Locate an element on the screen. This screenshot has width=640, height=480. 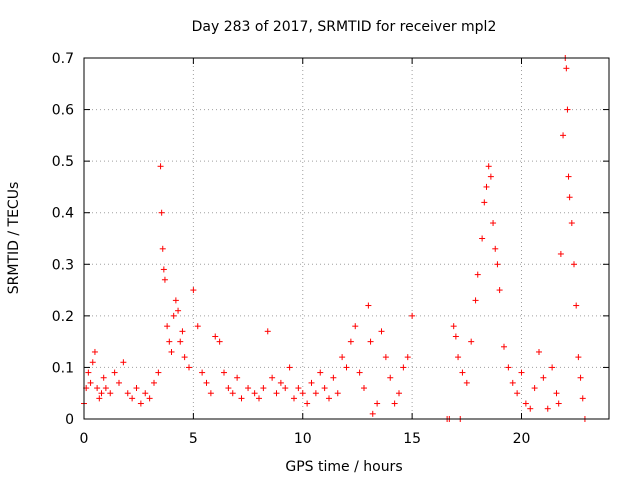
y-axis-label: SRMTID / TECUs is located at coordinates (14, 238).